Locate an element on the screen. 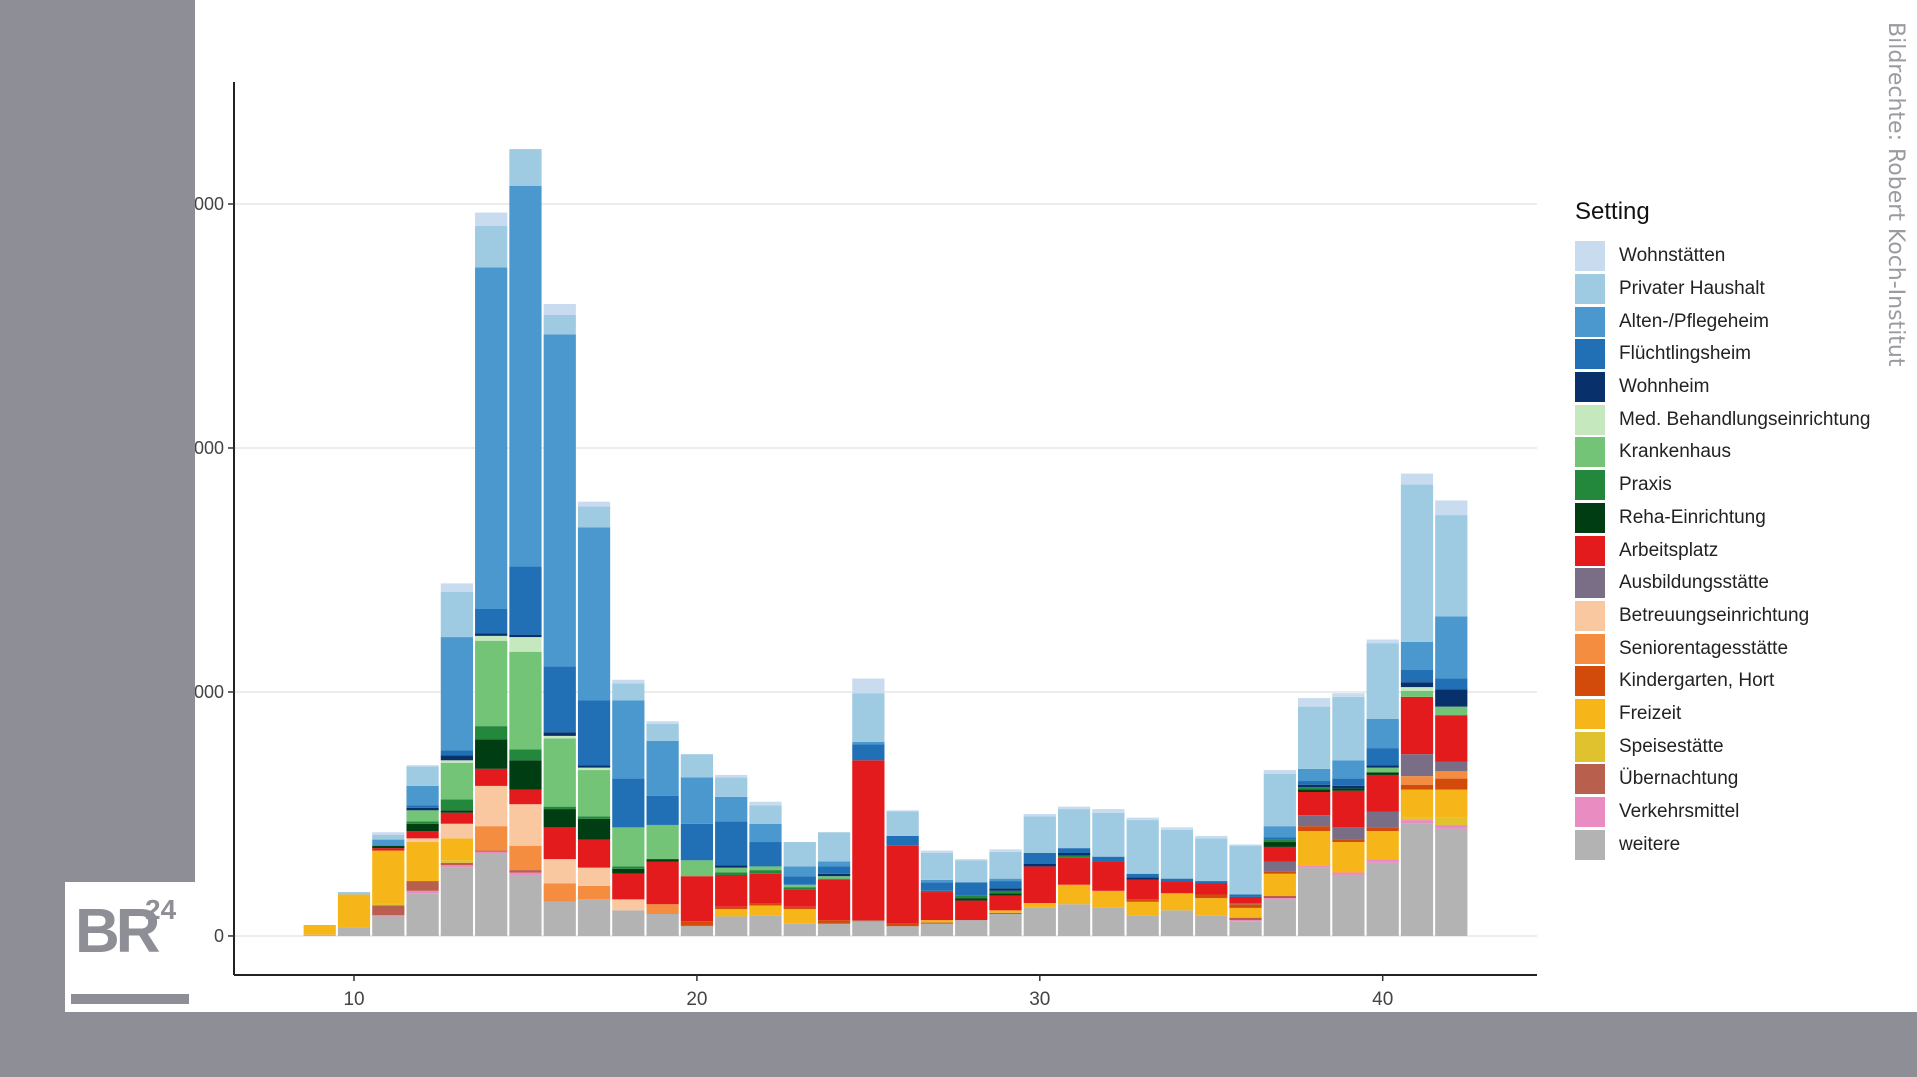 The height and width of the screenshot is (1077, 1917). legend-item: Verkehrsmittel is located at coordinates (1745, 812).